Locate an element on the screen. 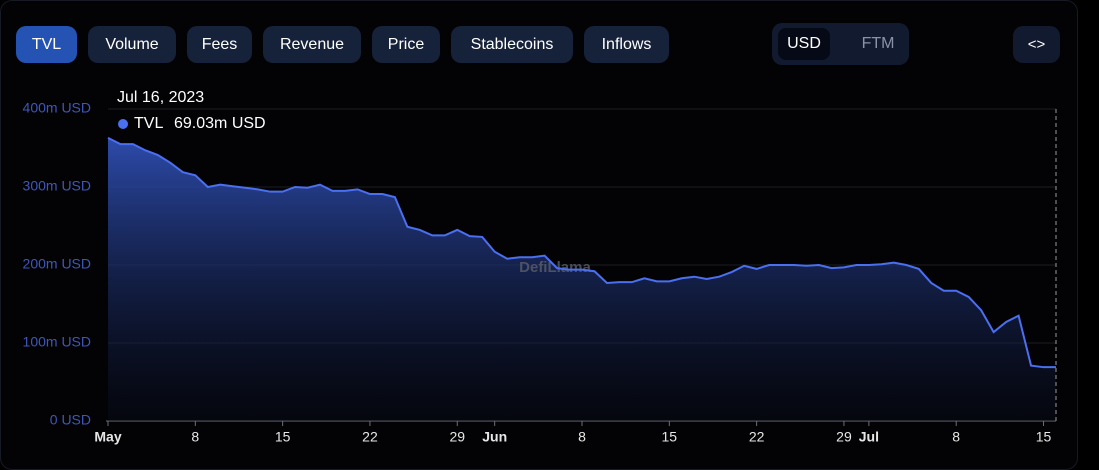 This screenshot has height=470, width=1099. tooltip-value: 69.03m USD is located at coordinates (220, 123).